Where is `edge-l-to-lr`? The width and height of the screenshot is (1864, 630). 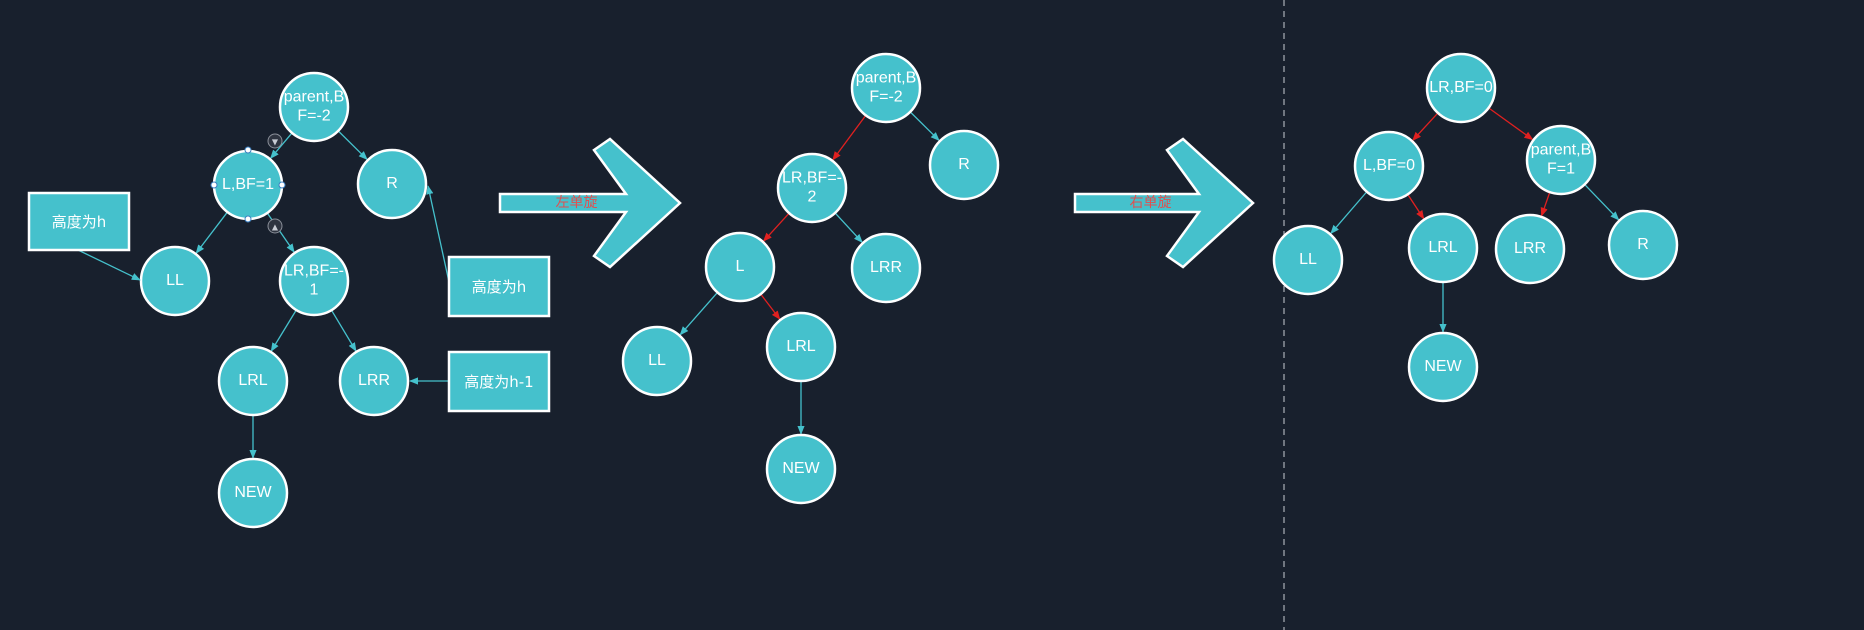
edge-l-to-lr is located at coordinates (280, 232).